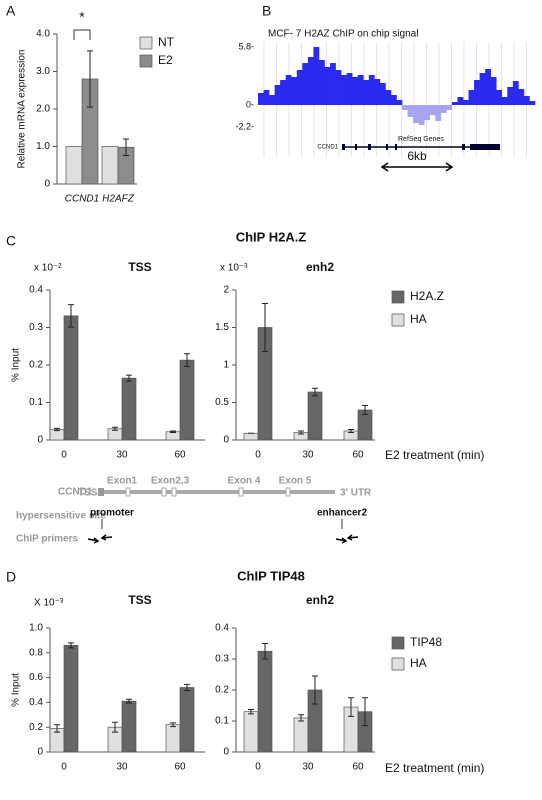 The image size is (542, 800). Describe the element at coordinates (327, 148) in the screenshot. I see `gene-label: CCND1` at that location.